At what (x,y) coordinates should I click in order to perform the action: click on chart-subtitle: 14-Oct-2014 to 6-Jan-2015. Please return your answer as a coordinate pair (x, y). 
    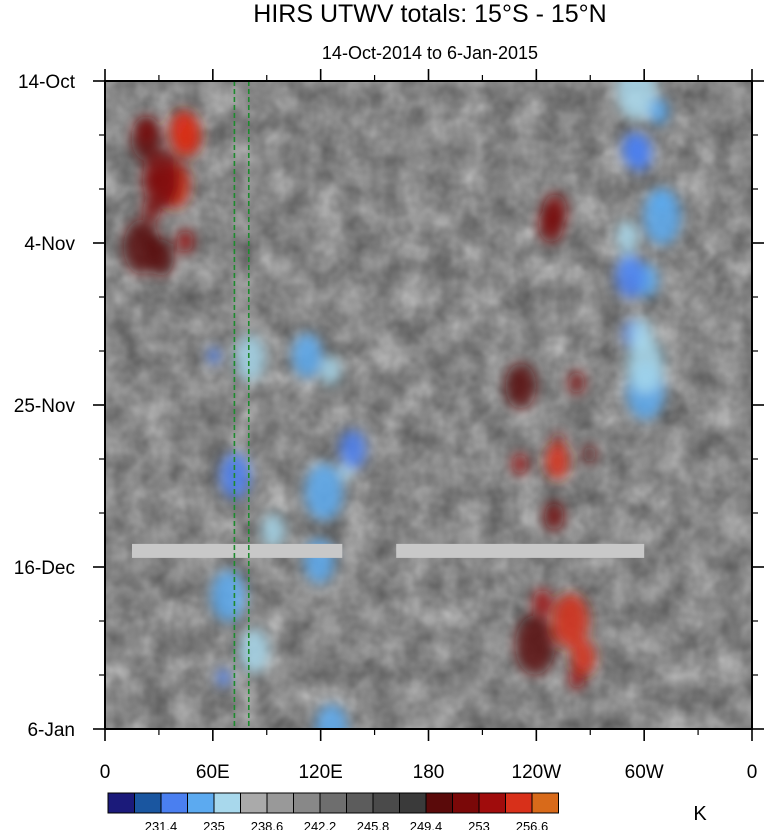
    Looking at the image, I should click on (430, 53).